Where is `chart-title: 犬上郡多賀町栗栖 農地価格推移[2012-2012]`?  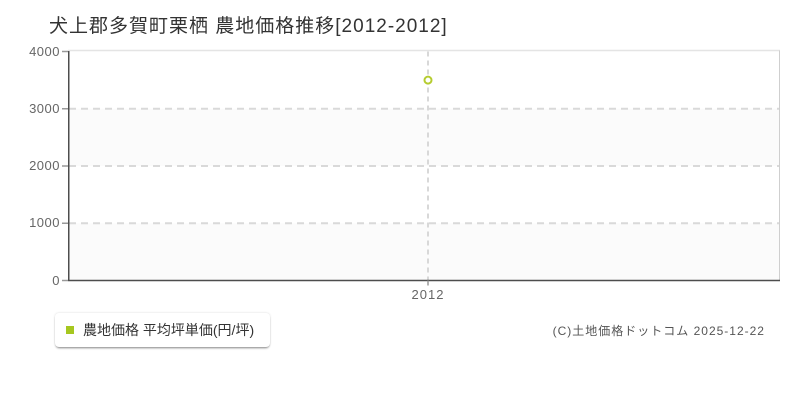 chart-title: 犬上郡多賀町栗栖 農地価格推移[2012-2012] is located at coordinates (248, 26).